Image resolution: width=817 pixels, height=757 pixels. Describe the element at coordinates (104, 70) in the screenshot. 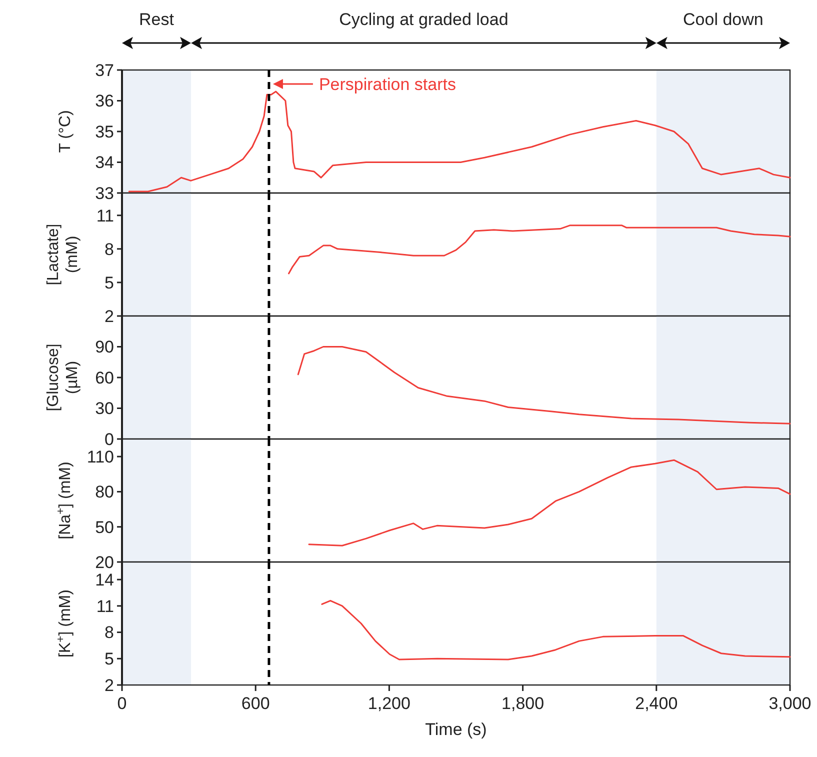

I see `y-tick-label: 37` at that location.